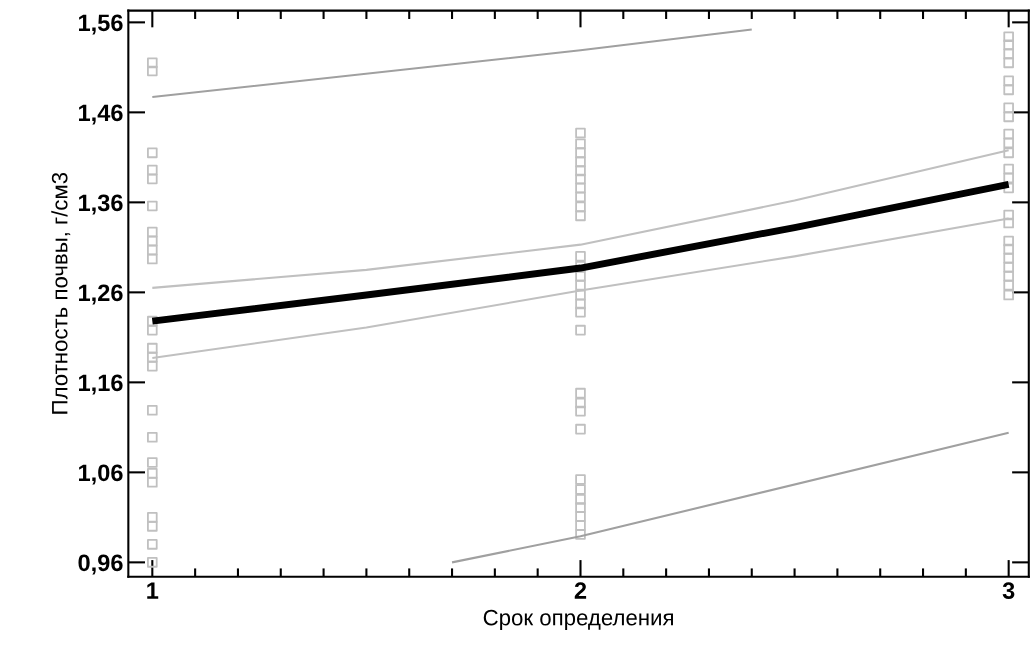 This screenshot has width=1035, height=666. I want to click on x-tick-label: 1, so click(153, 590).